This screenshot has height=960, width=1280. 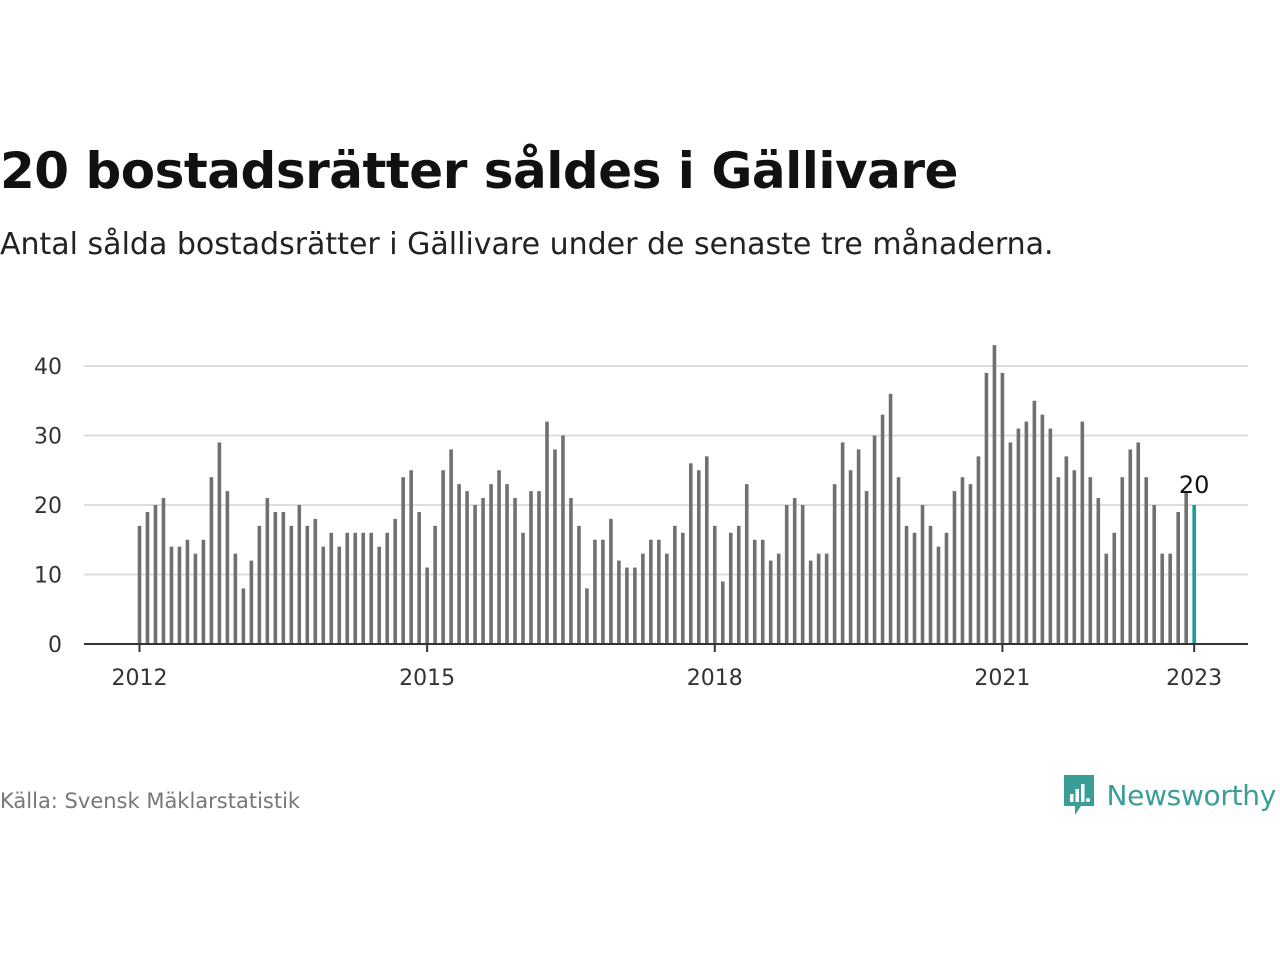 I want to click on bar-highlight, so click(x=1194, y=574).